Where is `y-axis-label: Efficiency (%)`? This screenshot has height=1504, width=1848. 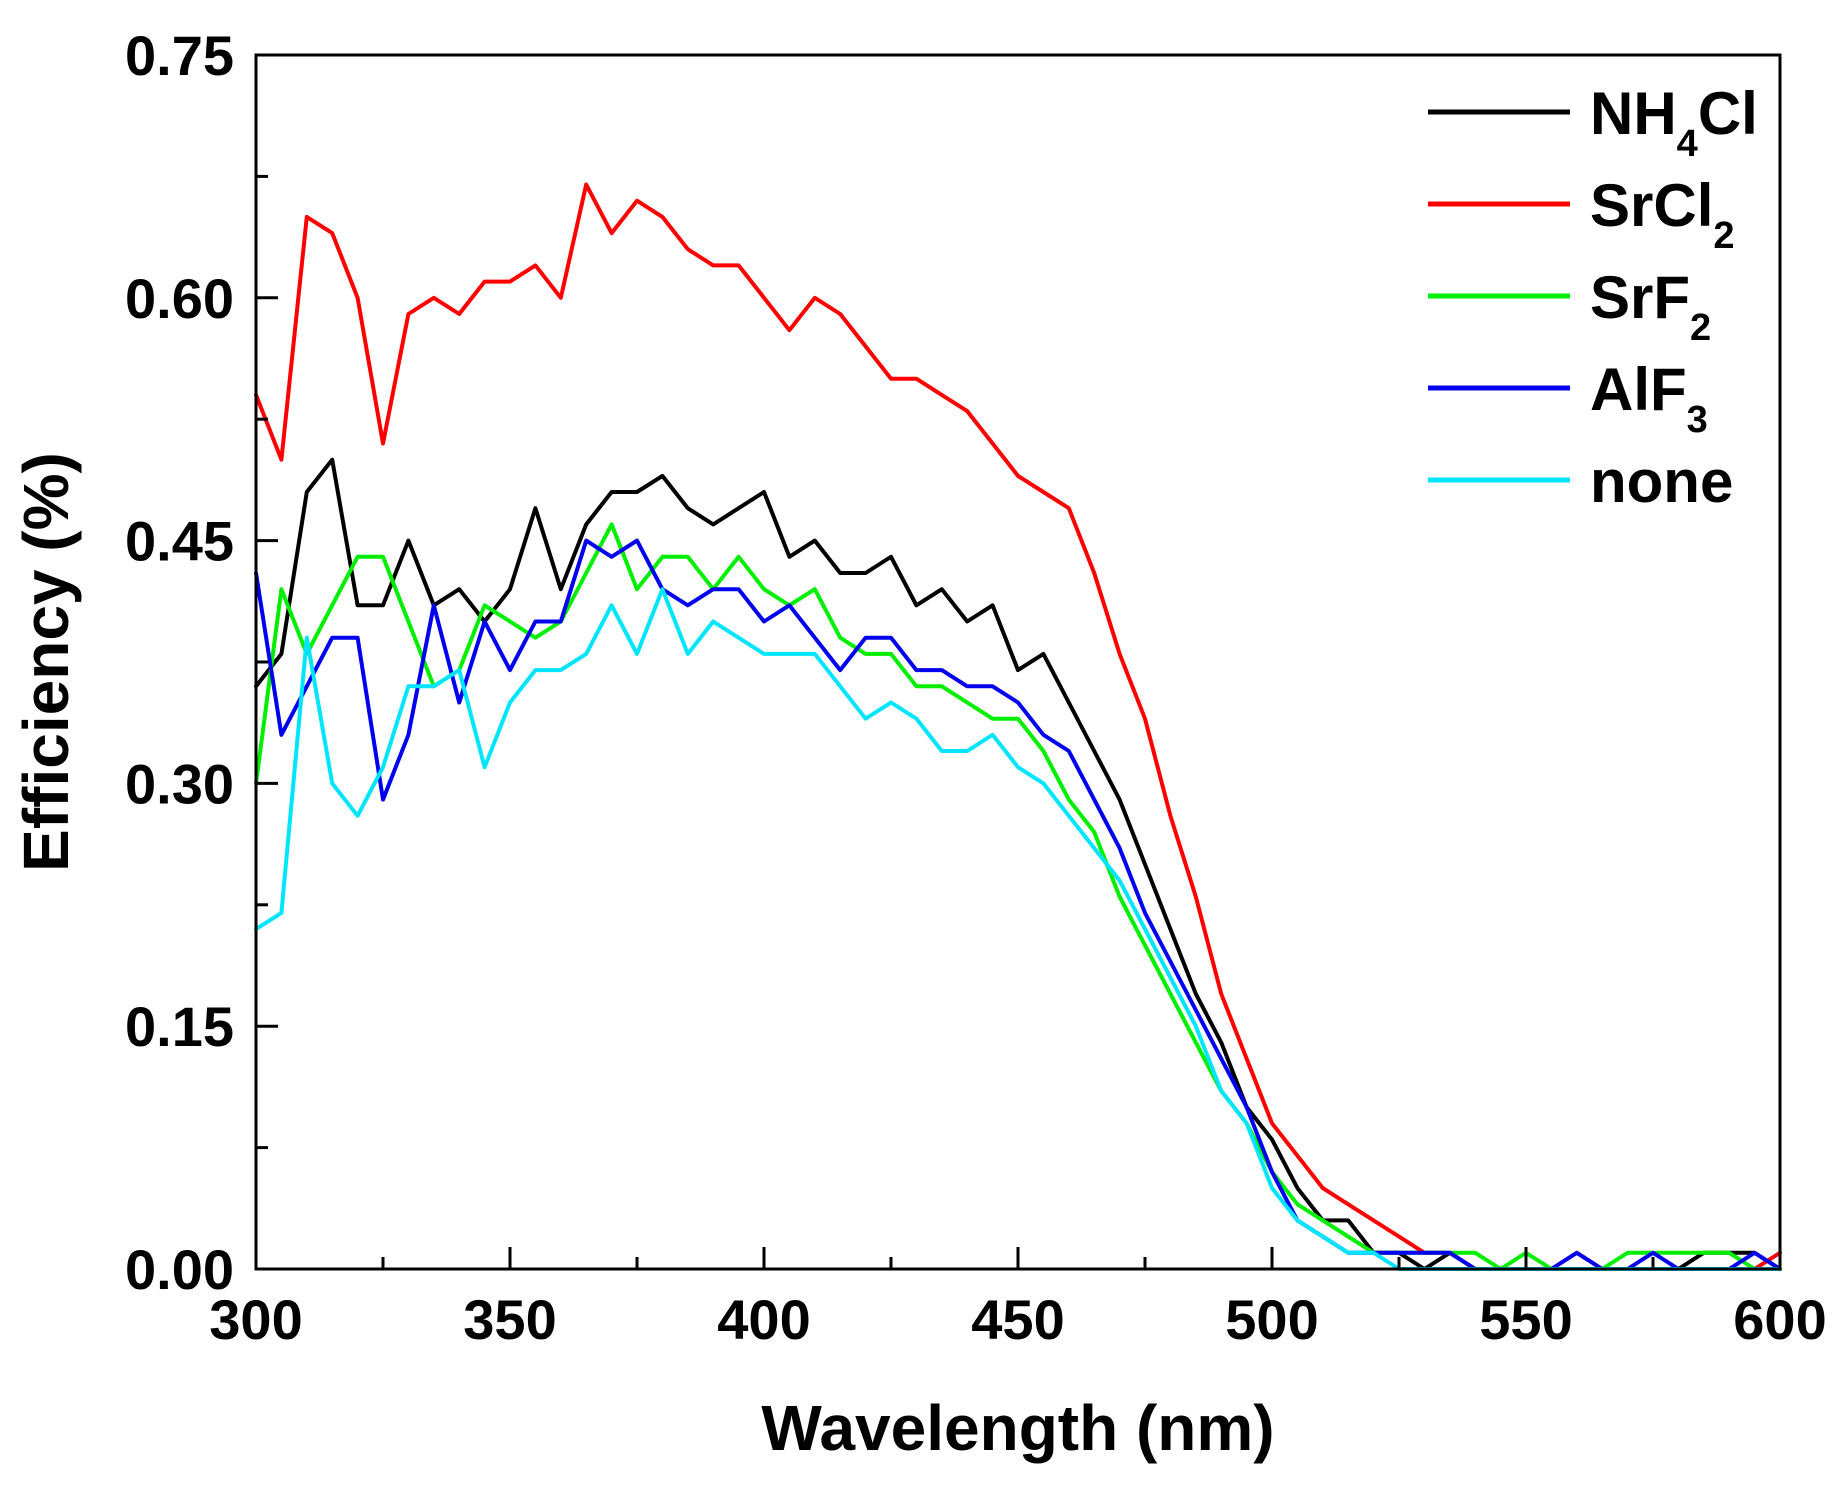
y-axis-label: Efficiency (%) is located at coordinates (46, 662).